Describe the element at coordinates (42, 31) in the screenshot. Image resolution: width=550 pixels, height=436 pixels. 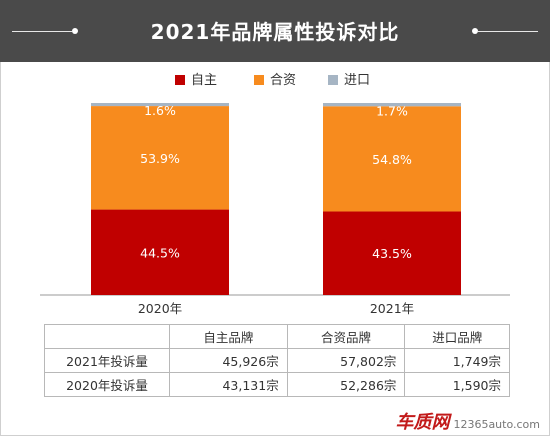
I see `title-bar-left-line` at that location.